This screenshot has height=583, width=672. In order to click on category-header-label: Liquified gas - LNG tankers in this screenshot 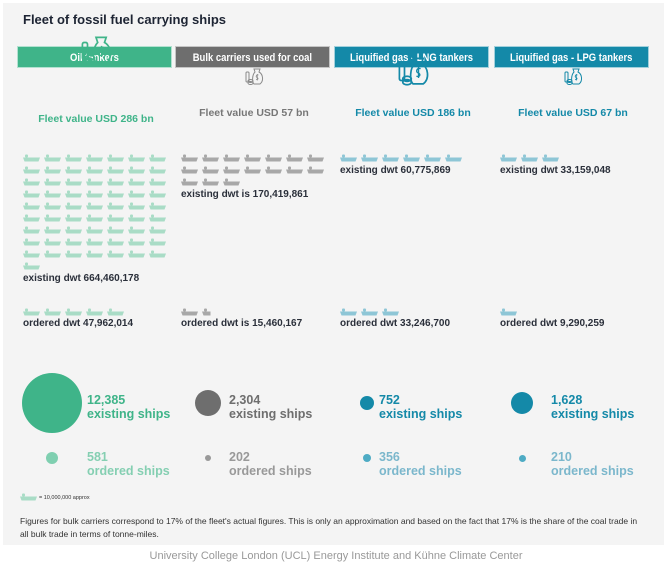, I will do `click(411, 58)`.